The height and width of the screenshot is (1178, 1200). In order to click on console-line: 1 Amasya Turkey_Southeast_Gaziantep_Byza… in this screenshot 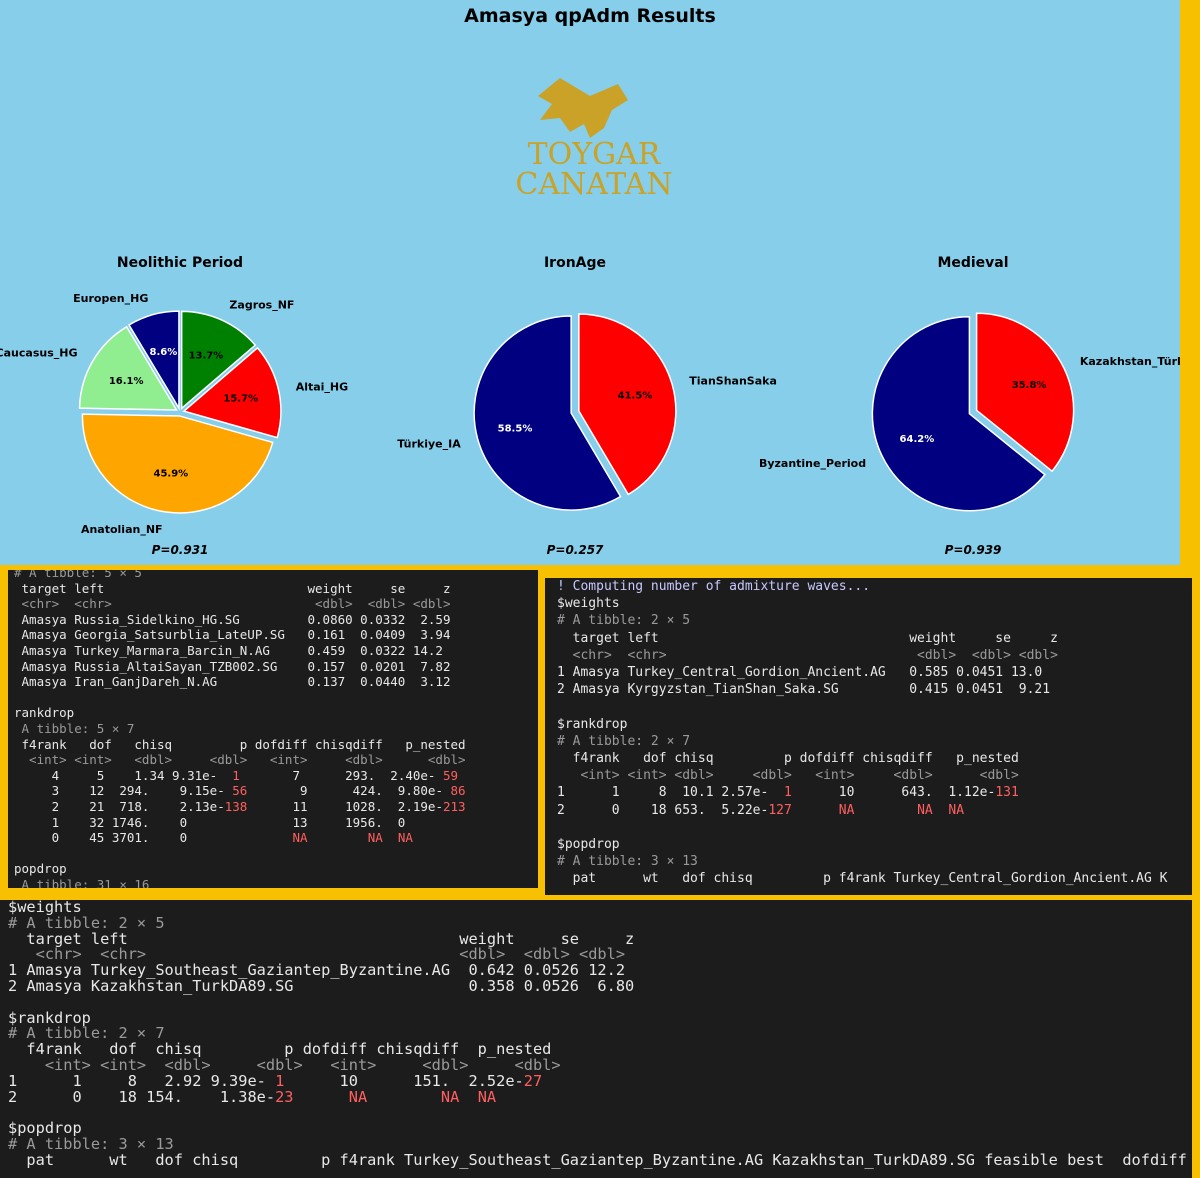, I will do `click(600, 970)`.